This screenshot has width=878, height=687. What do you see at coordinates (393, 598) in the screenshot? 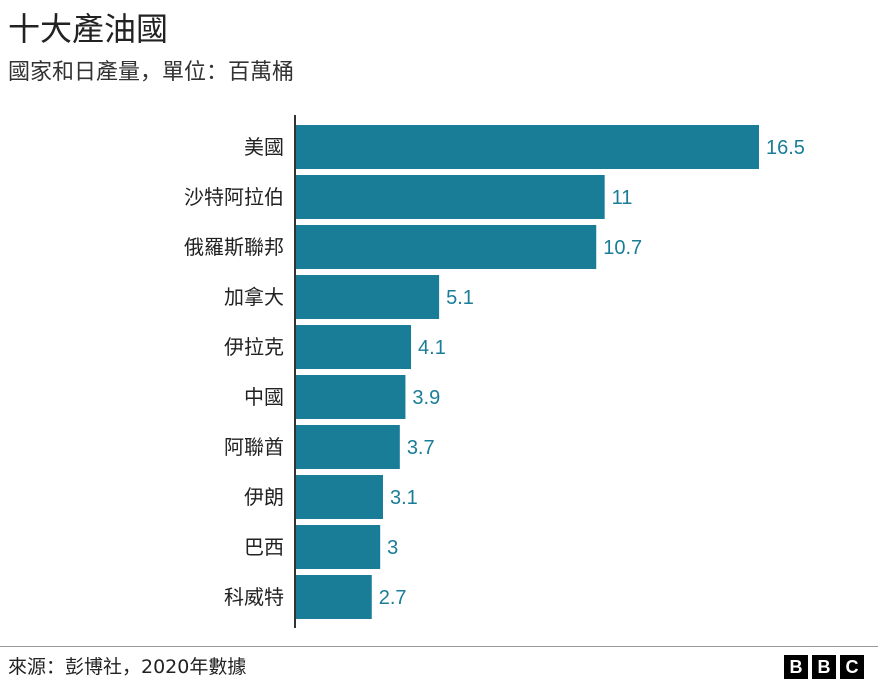
I see `value-label: 2.7` at bounding box center [393, 598].